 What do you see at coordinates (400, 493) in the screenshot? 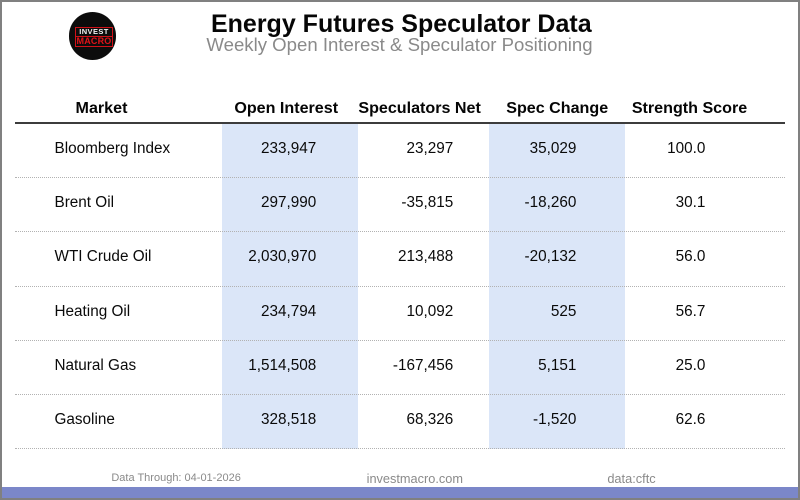
I see `bottom-accent-bar` at bounding box center [400, 493].